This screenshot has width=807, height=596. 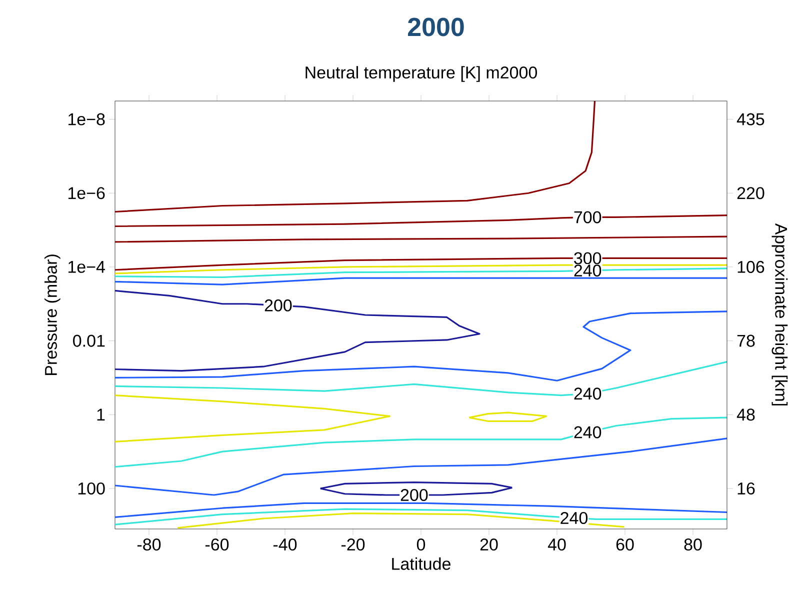 What do you see at coordinates (149, 544) in the screenshot?
I see `x-tick-label: -80` at bounding box center [149, 544].